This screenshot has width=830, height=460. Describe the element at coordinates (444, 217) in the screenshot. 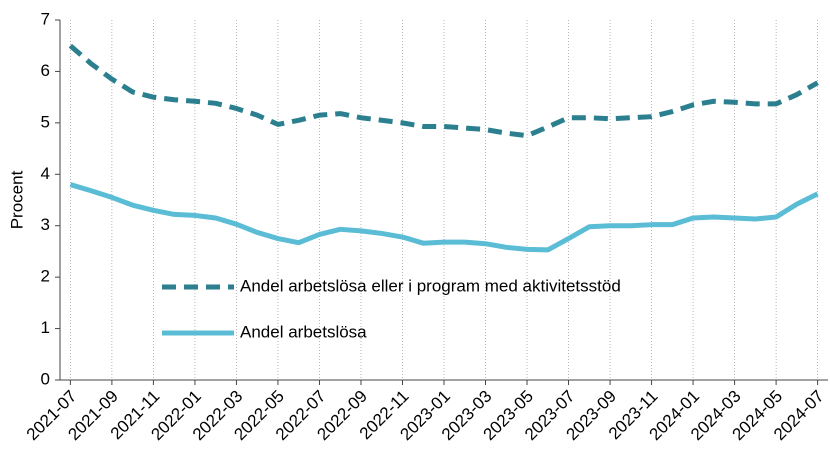

I see `data-line` at that location.